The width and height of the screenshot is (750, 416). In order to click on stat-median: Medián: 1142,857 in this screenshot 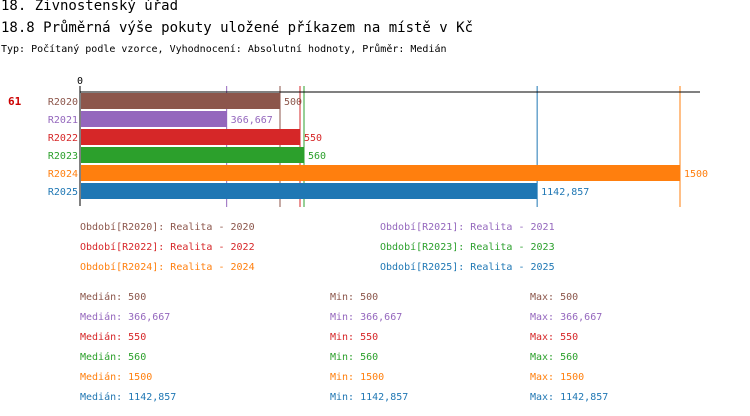, I will do `click(128, 397)`.